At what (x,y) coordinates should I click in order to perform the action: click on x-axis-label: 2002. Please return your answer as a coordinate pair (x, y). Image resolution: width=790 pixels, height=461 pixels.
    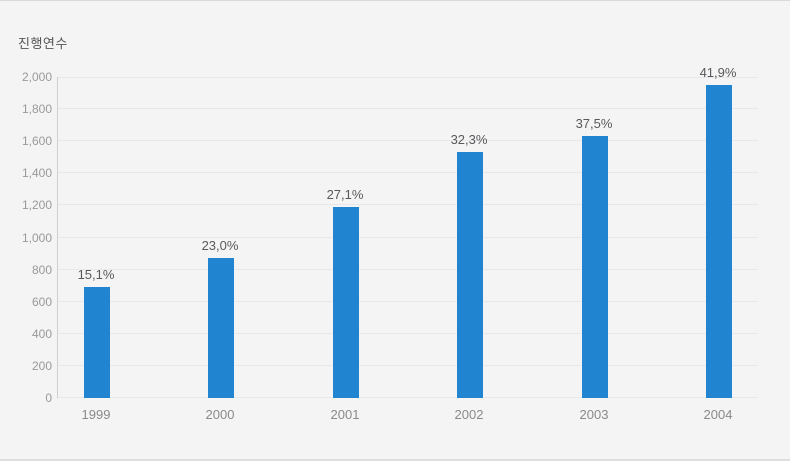
    Looking at the image, I should click on (469, 414).